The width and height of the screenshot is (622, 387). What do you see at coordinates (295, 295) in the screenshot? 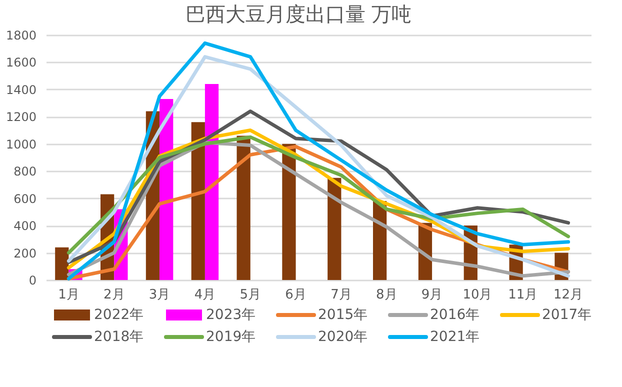
I see `x-tick-label: 6月` at bounding box center [295, 295].